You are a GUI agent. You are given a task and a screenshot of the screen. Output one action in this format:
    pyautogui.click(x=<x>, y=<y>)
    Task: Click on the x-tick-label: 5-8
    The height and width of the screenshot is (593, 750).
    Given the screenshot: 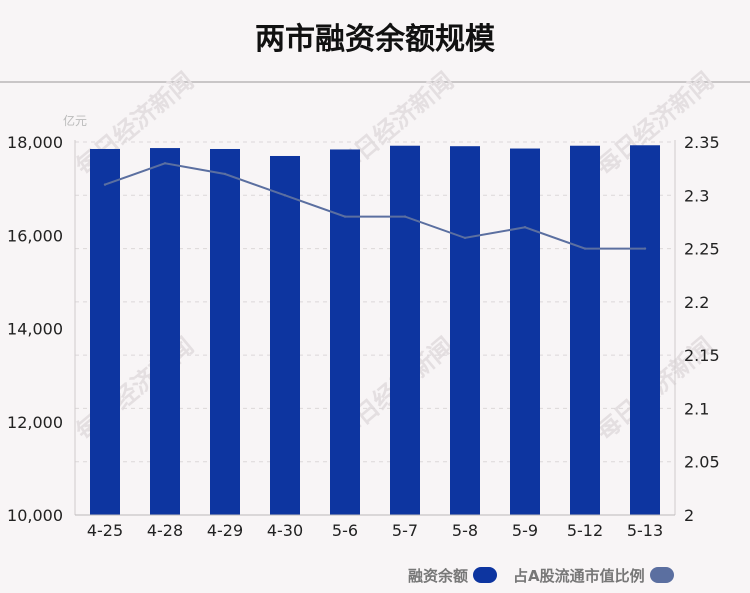 What is the action you would take?
    pyautogui.click(x=465, y=530)
    